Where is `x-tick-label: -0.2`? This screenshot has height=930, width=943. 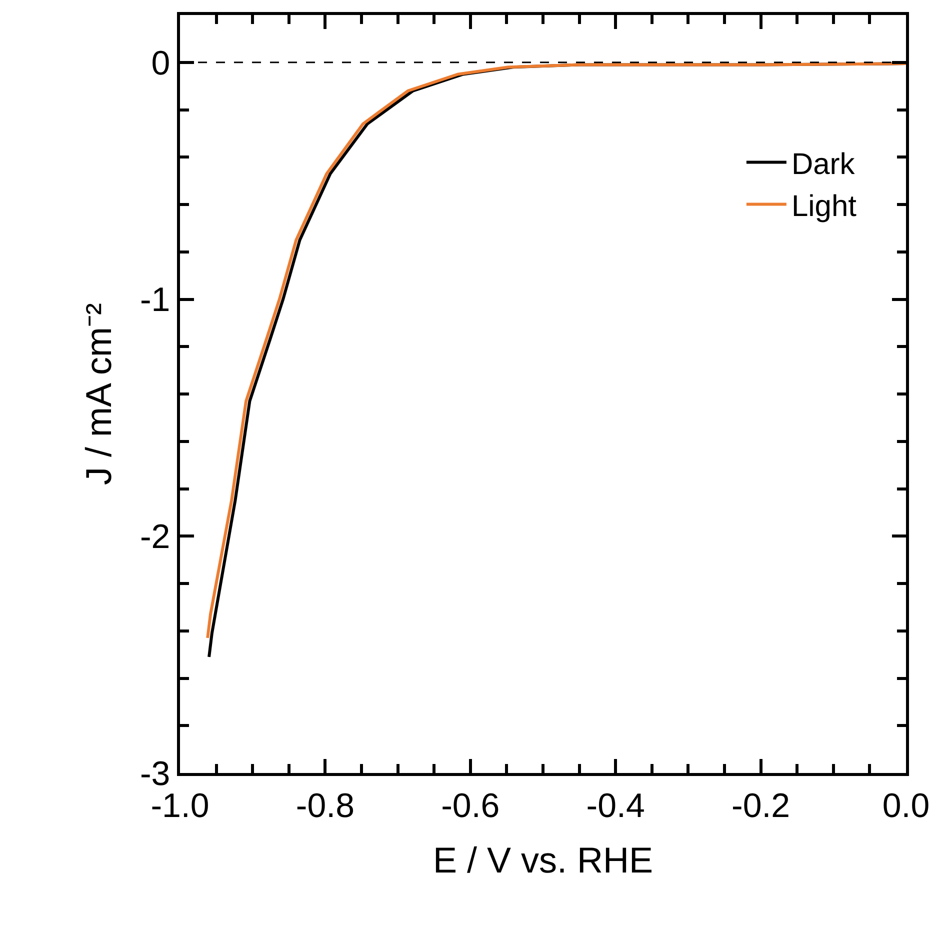
x-tick-label: -0.2 is located at coordinates (761, 805).